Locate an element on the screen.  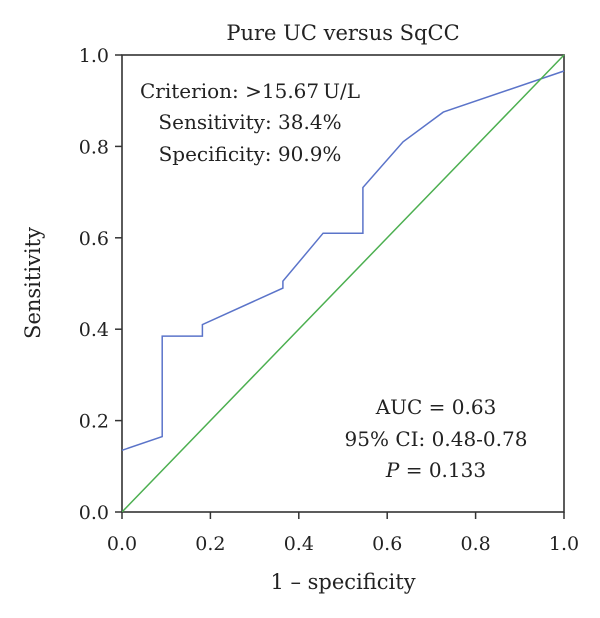
chart-title: Pure UC versus SqCC is located at coordinates (342, 33).